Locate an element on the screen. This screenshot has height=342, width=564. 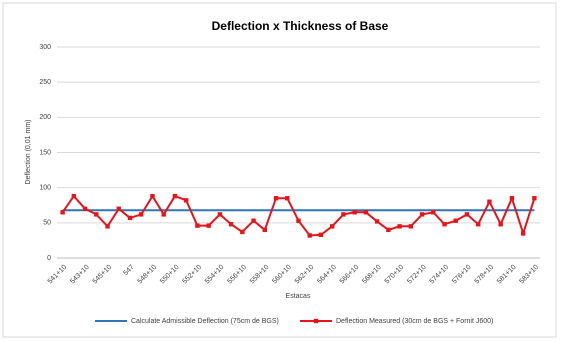
x-axis-label: Estacas is located at coordinates (298, 296).